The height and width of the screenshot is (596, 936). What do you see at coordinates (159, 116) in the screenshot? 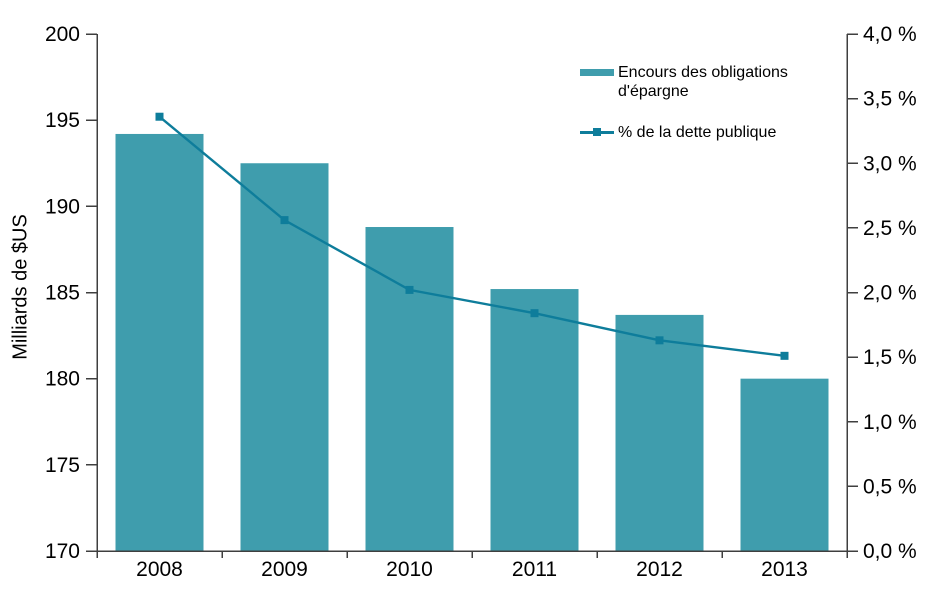
I see `line-marker-2008` at bounding box center [159, 116].